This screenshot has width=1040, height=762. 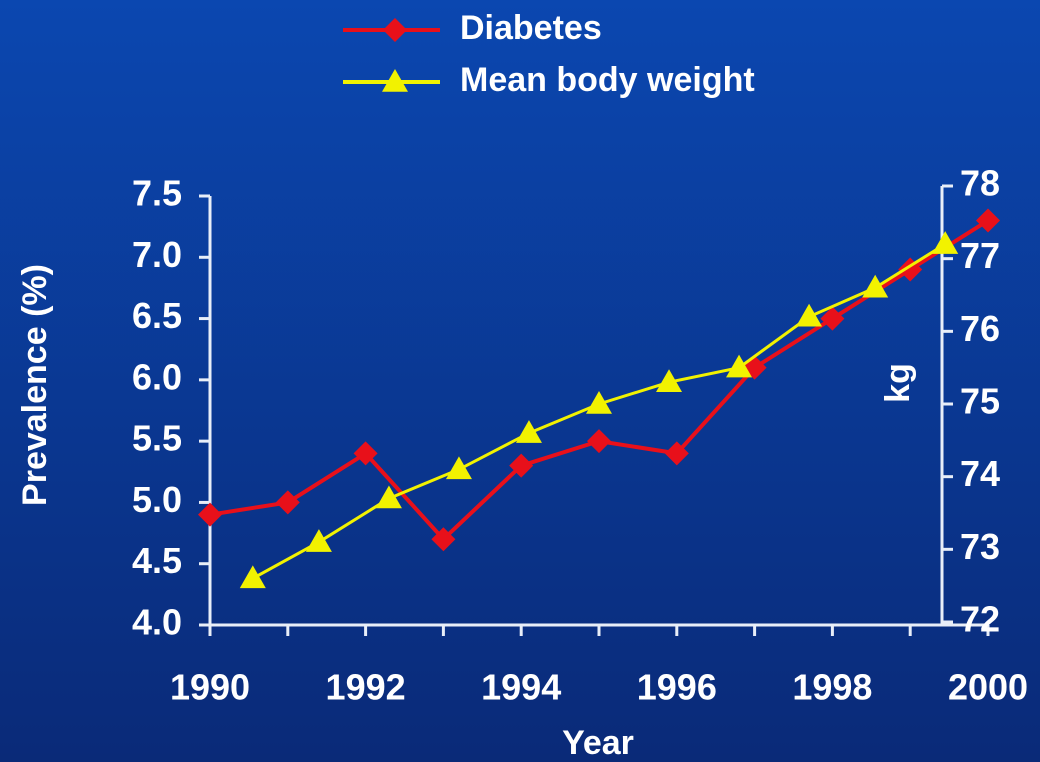 What do you see at coordinates (157, 438) in the screenshot?
I see `y-tick-label: 5.5` at bounding box center [157, 438].